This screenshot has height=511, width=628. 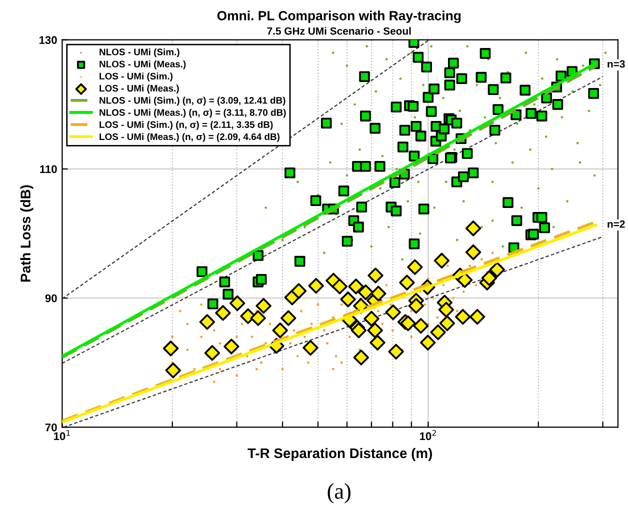 I want to click on chart-title: Omni. PL Comparison with Ray-tracing, so click(x=339, y=16).